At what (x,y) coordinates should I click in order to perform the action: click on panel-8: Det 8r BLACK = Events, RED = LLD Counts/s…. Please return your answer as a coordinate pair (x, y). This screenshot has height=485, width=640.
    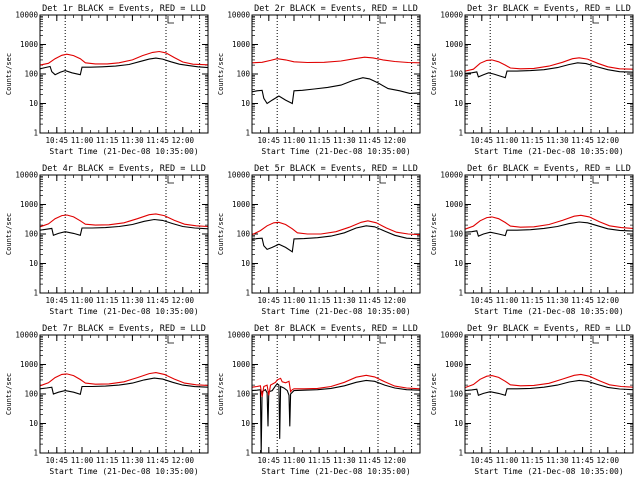
    Looking at the image, I should click on (319, 400).